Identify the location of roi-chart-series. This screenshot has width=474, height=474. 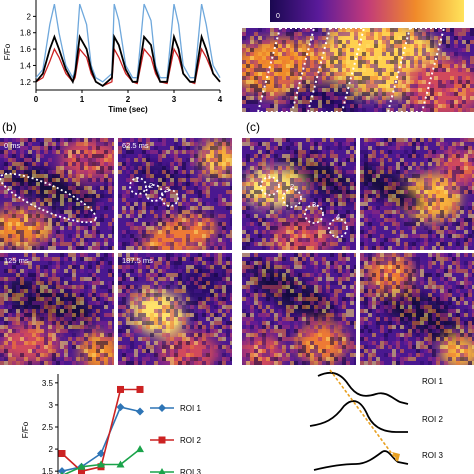
(101, 429).